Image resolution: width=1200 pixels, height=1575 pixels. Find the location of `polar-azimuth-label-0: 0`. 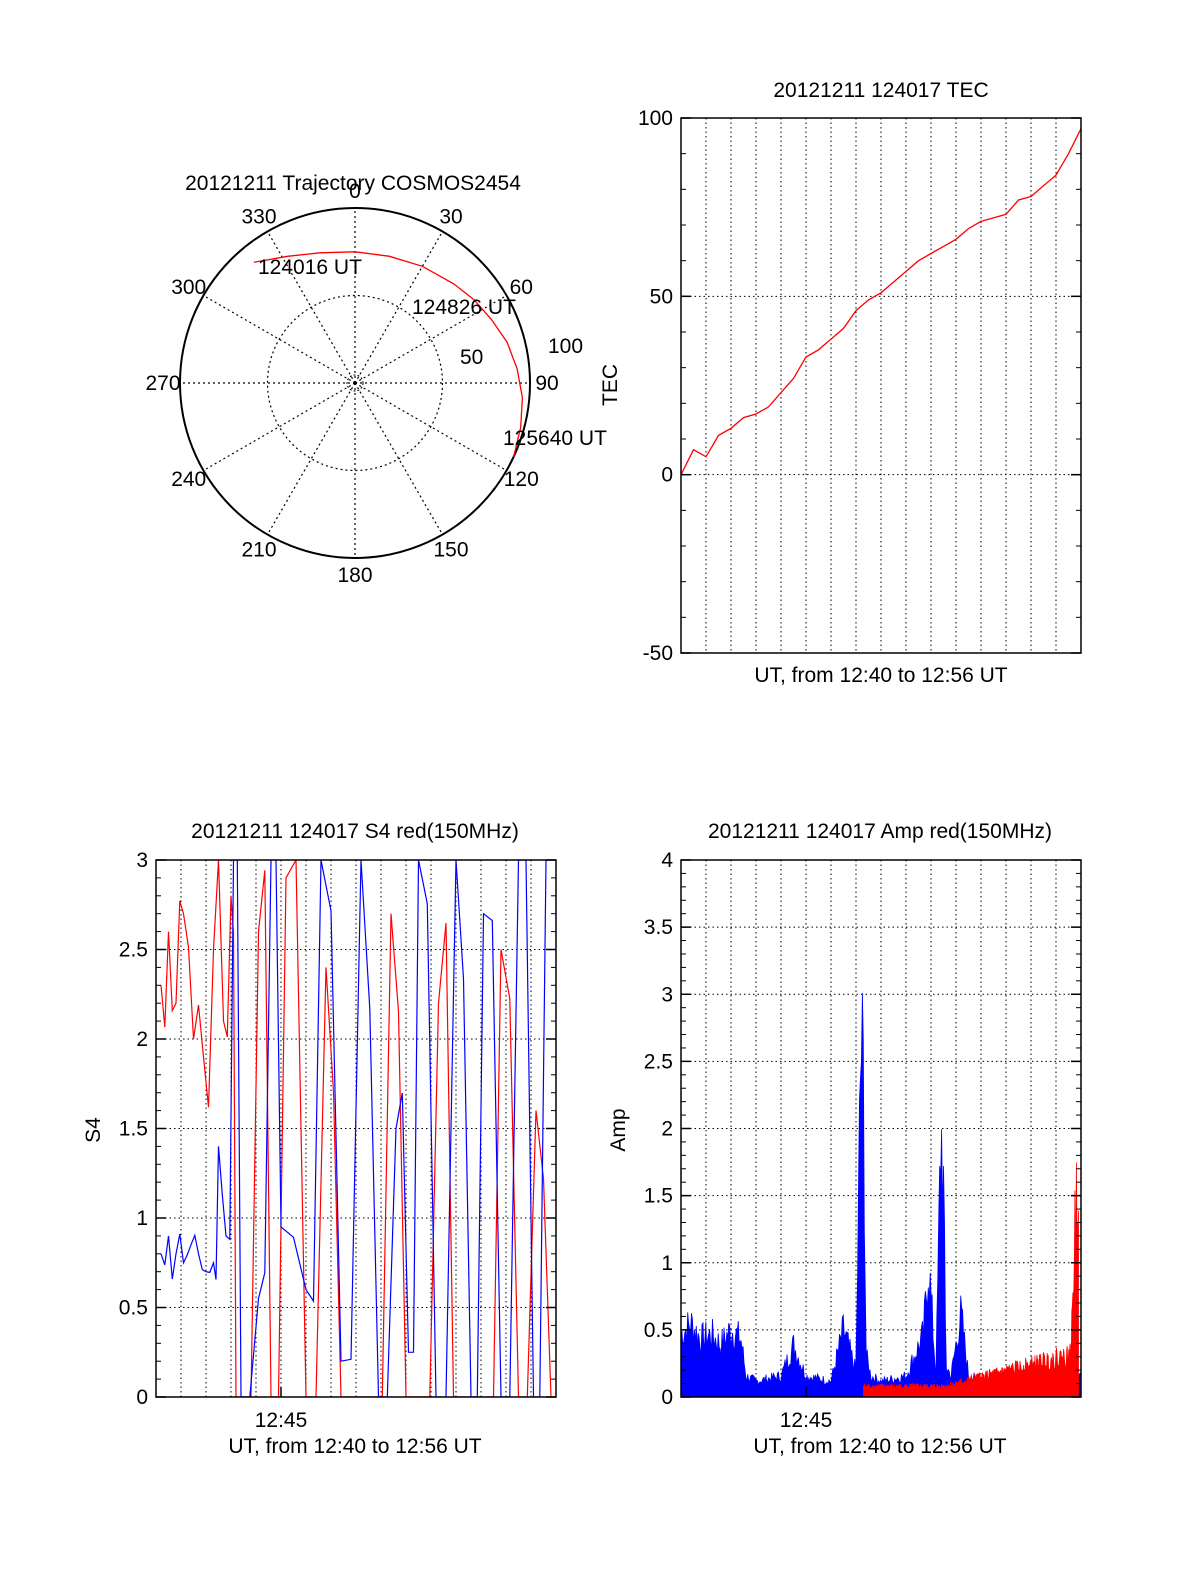

polar-azimuth-label-0: 0 is located at coordinates (355, 191).